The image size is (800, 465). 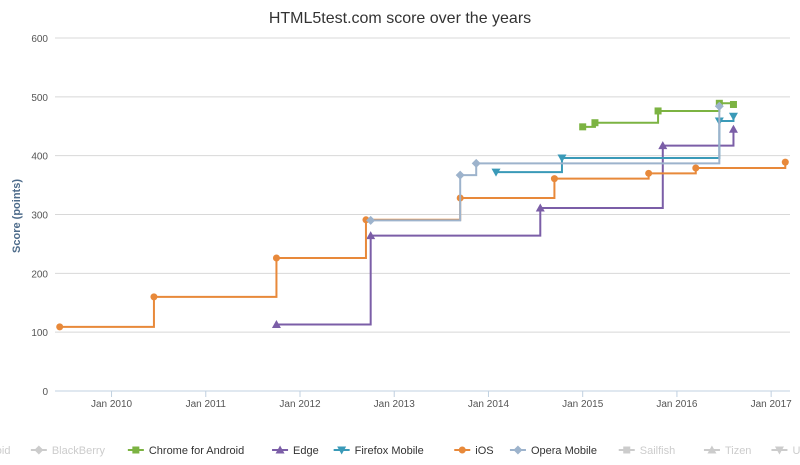 I want to click on series-line-chrome-for-android, so click(x=658, y=115).